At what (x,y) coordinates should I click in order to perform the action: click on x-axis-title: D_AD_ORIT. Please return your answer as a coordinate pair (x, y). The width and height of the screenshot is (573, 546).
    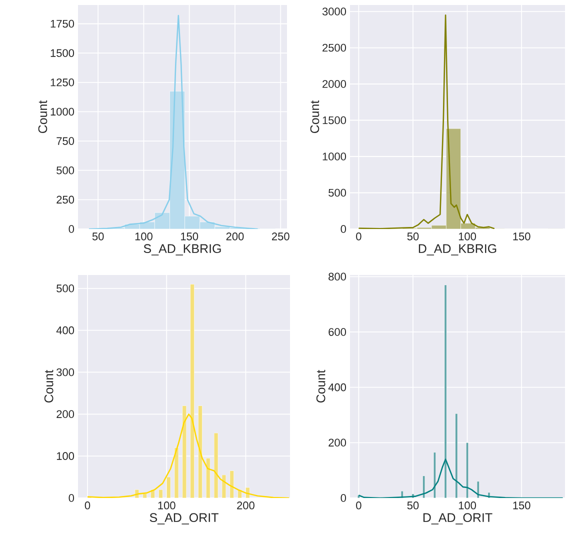
    Looking at the image, I should click on (457, 518).